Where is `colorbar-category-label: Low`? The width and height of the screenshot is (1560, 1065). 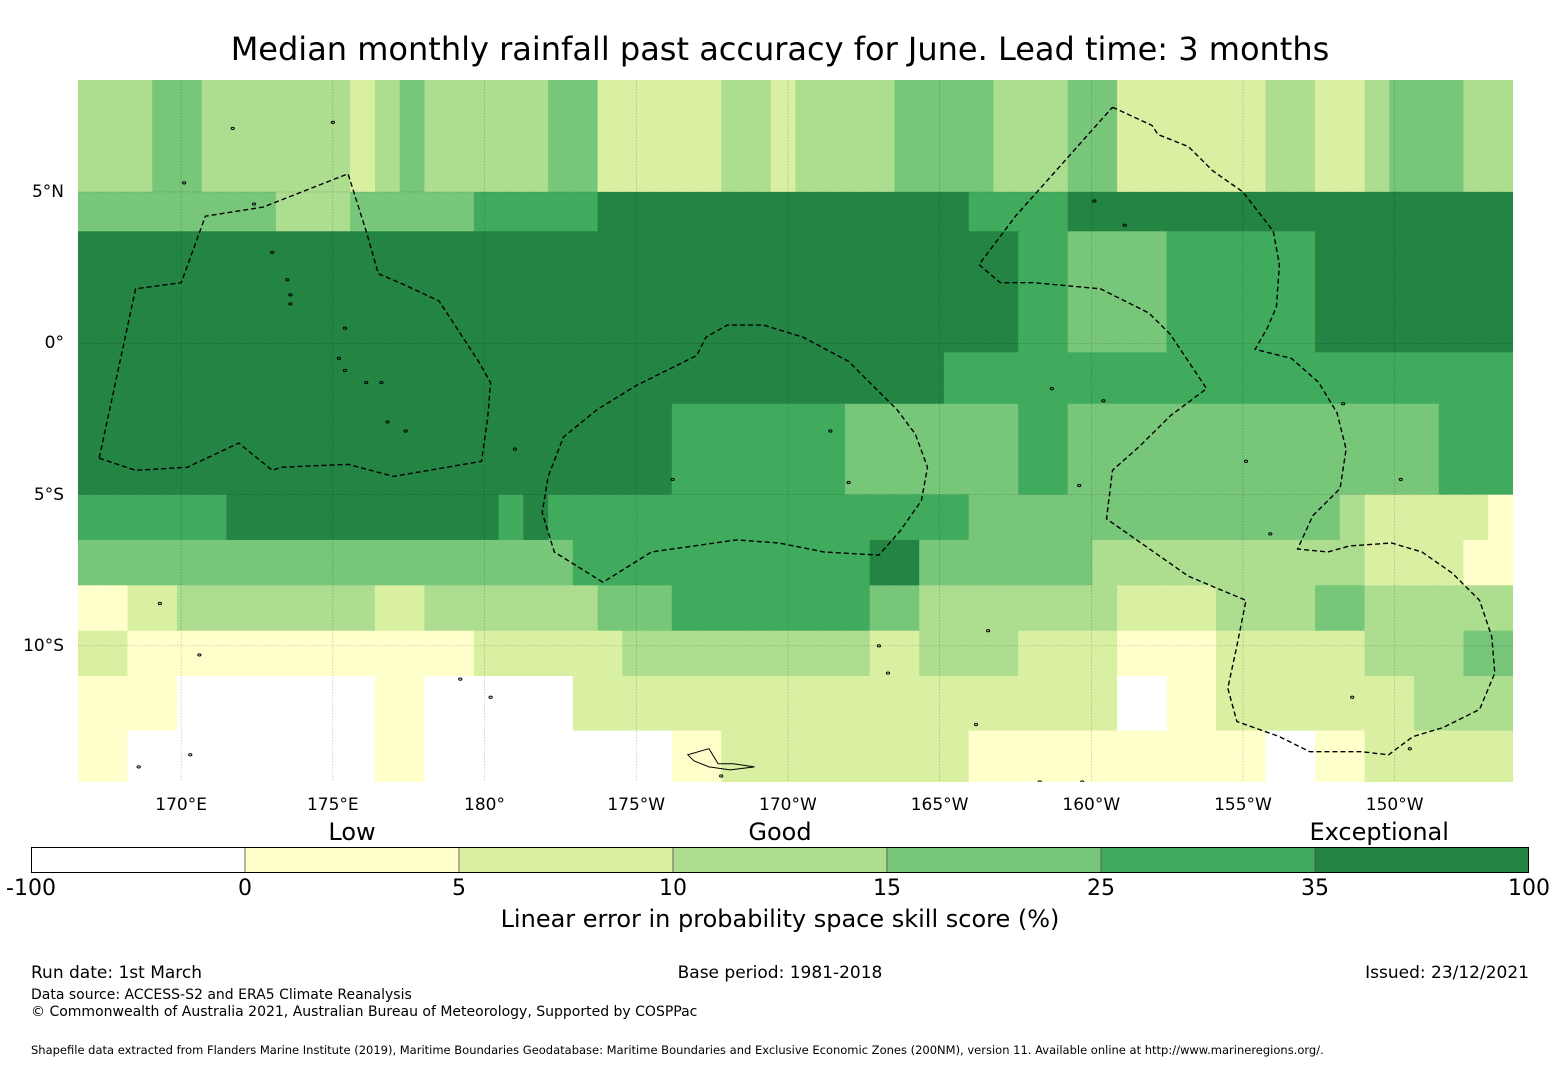 colorbar-category-label: Low is located at coordinates (352, 832).